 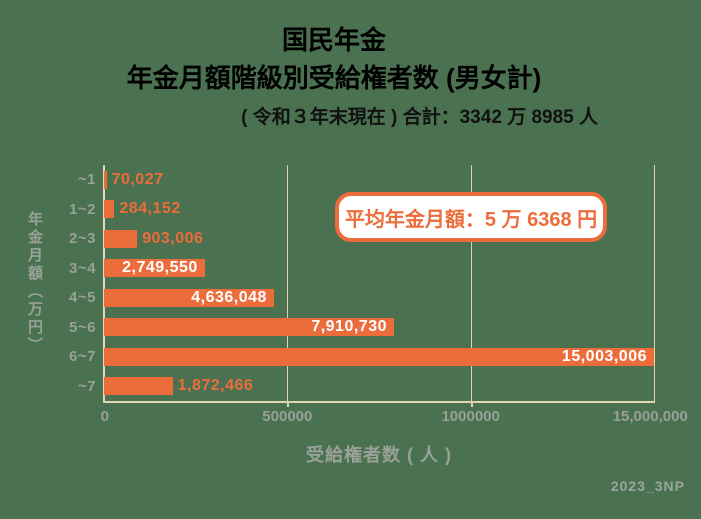 What do you see at coordinates (82, 268) in the screenshot?
I see `category-label: 3~4` at bounding box center [82, 268].